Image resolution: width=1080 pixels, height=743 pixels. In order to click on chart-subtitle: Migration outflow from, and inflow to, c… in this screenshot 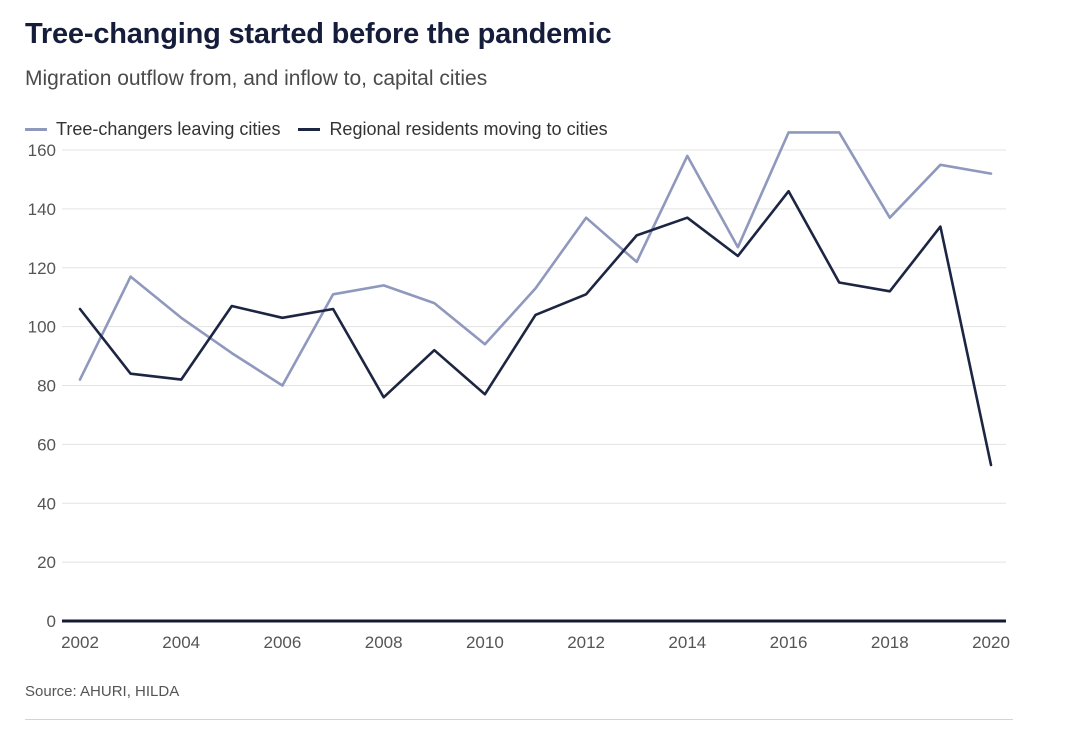, I will do `click(256, 78)`.